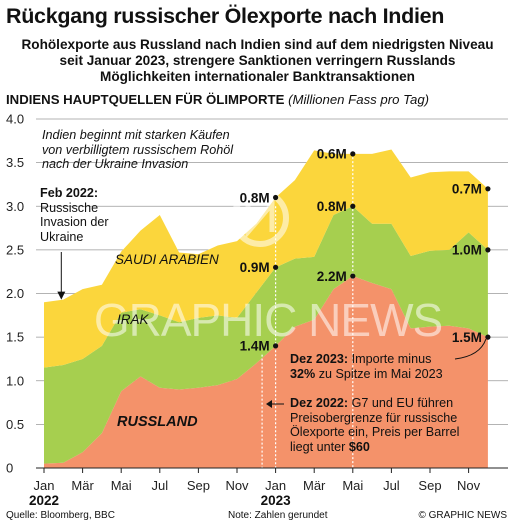 The width and height of the screenshot is (515, 529). Describe the element at coordinates (278, 515) in the screenshot. I see `rounding-note: Note: Zahlen gerundet` at that location.